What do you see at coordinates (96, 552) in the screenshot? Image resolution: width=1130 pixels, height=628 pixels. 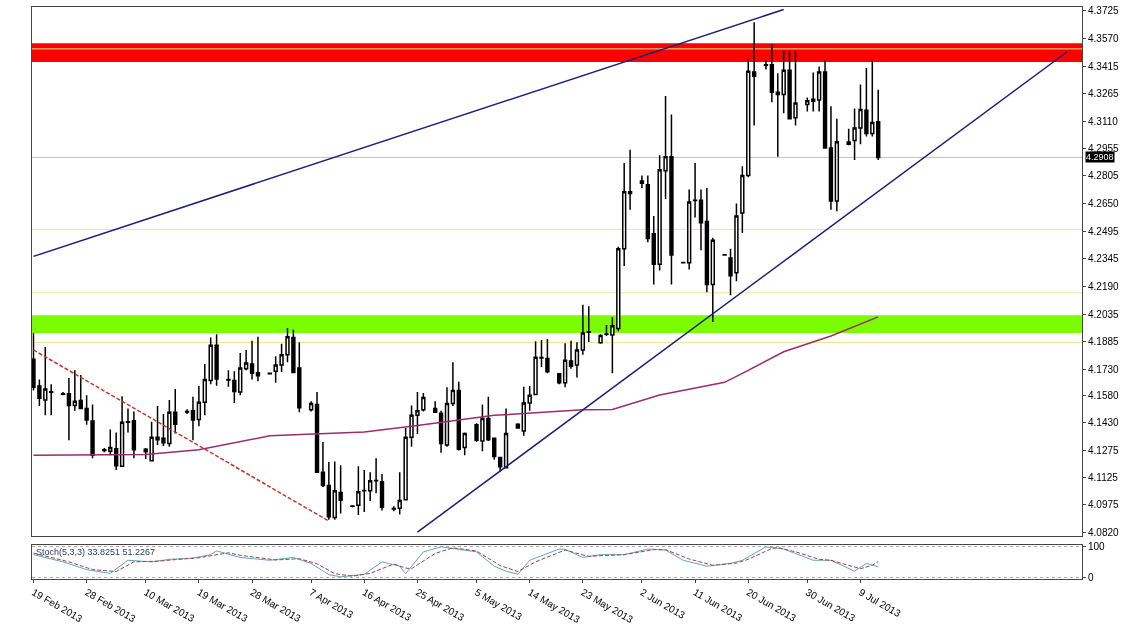 I see `chart-title: Stoch(5,3,3) 33.8251 51.2267` at bounding box center [96, 552].